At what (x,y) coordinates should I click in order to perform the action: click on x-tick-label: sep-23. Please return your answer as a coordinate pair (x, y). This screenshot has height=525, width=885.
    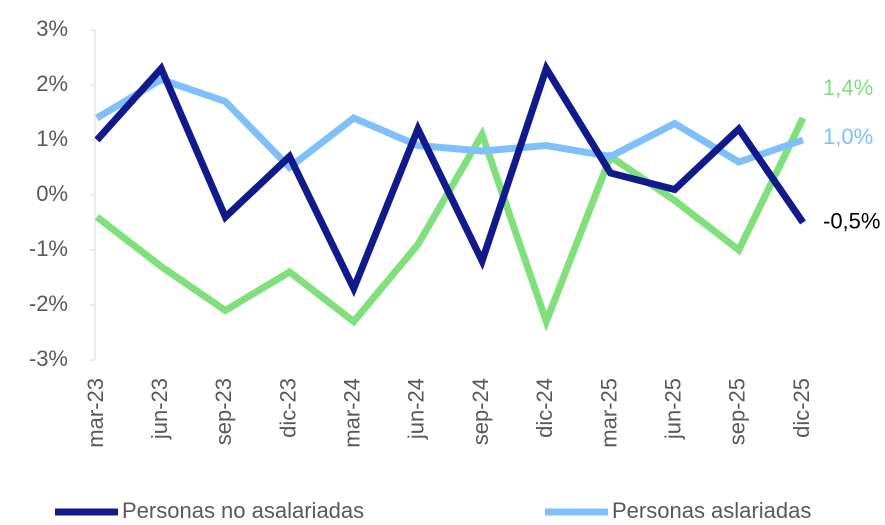
    Looking at the image, I should click on (223, 411).